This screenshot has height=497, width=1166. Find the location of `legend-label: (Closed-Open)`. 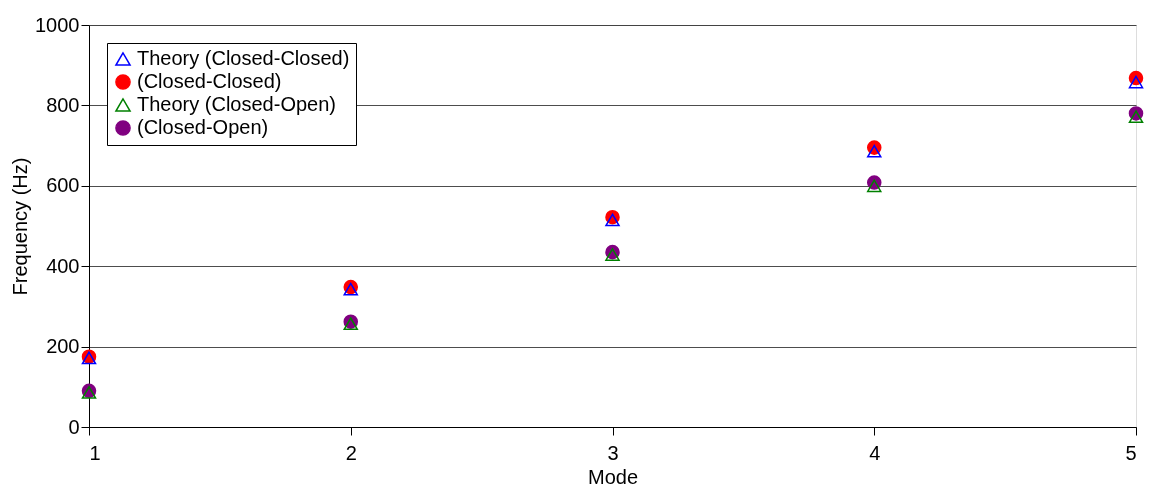

legend-label: (Closed-Open) is located at coordinates (203, 127).